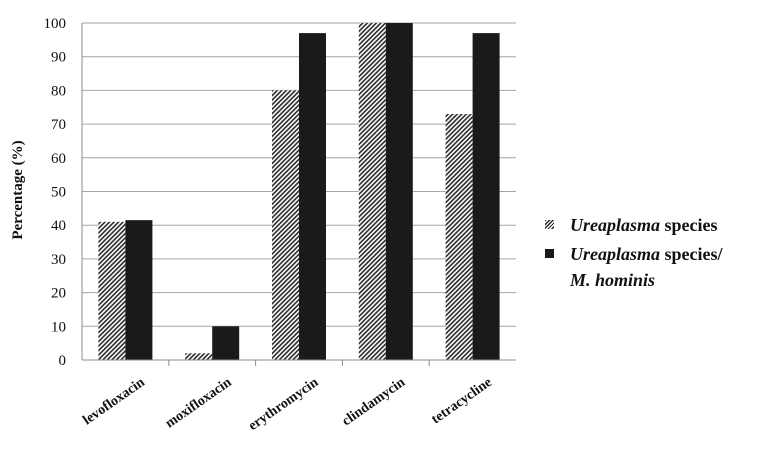  Describe the element at coordinates (374, 402) in the screenshot. I see `x-tick-label: clindamycin` at that location.